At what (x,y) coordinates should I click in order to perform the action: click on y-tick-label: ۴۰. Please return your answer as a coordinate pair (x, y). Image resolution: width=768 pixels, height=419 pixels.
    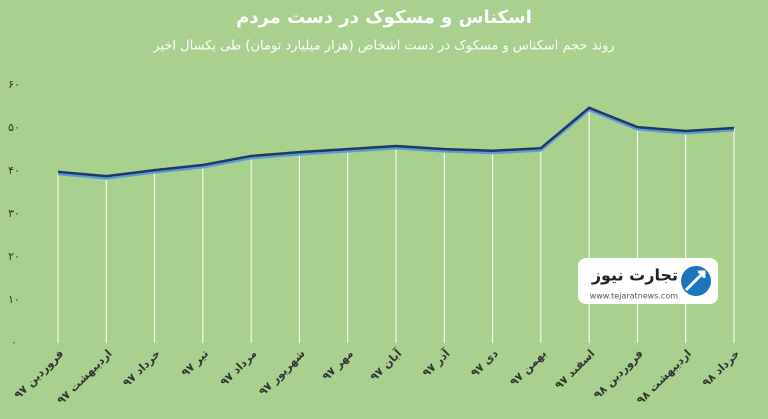
    Looking at the image, I should click on (14, 170).